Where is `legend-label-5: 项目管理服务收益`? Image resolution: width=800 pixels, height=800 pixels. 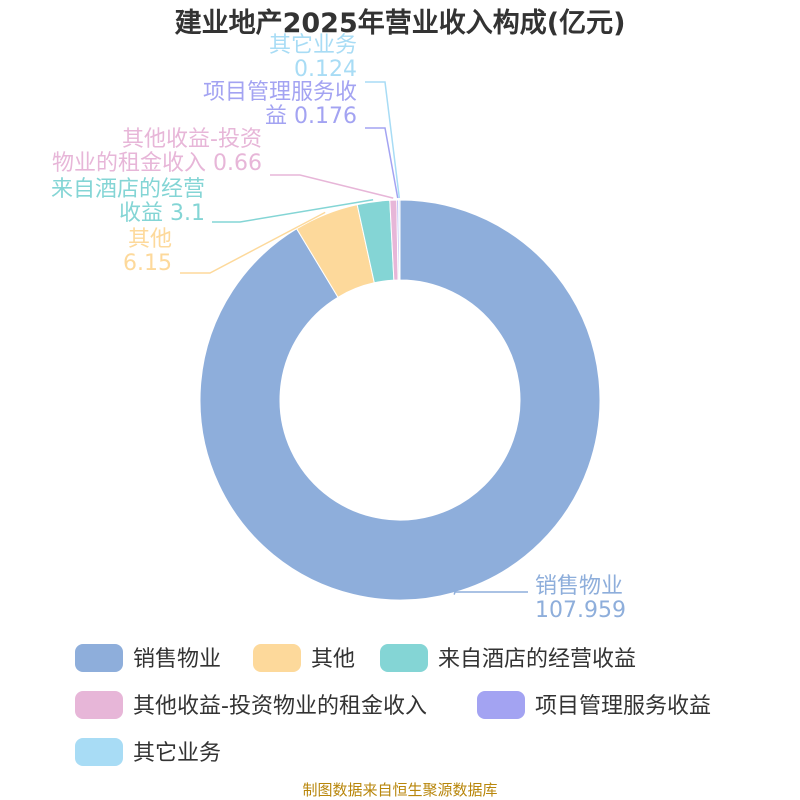
legend-label-5: 项目管理服务收益 is located at coordinates (623, 706).